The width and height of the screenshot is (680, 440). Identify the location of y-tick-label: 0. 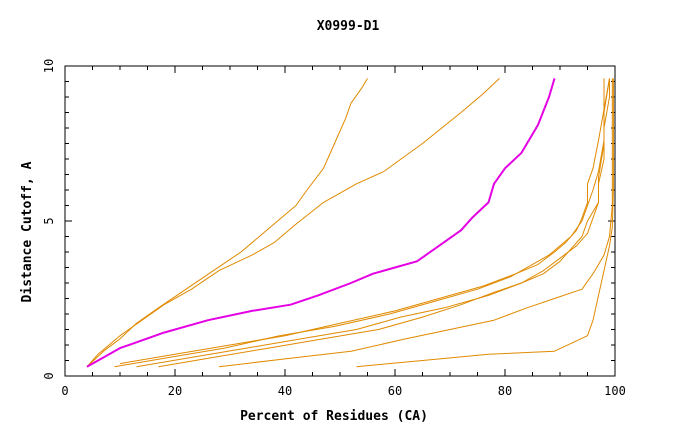
(49, 375).